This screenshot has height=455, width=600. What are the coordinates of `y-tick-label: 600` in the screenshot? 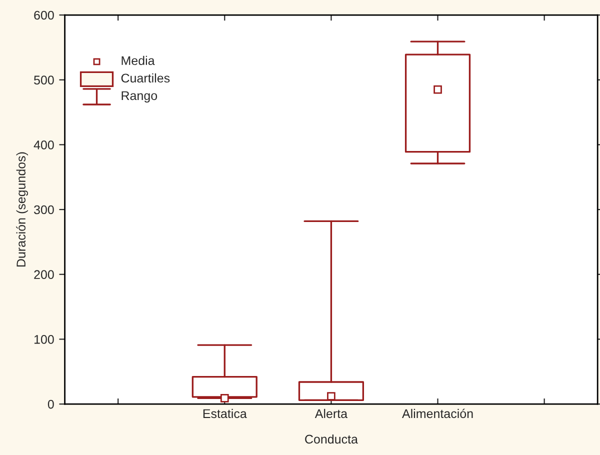 It's located at (44, 15).